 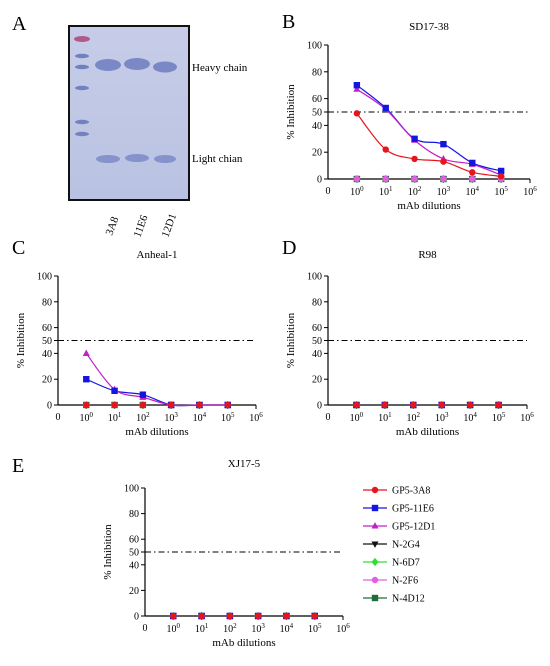 What do you see at coordinates (217, 159) in the screenshot?
I see `light-chain-label: Light chian` at bounding box center [217, 159].